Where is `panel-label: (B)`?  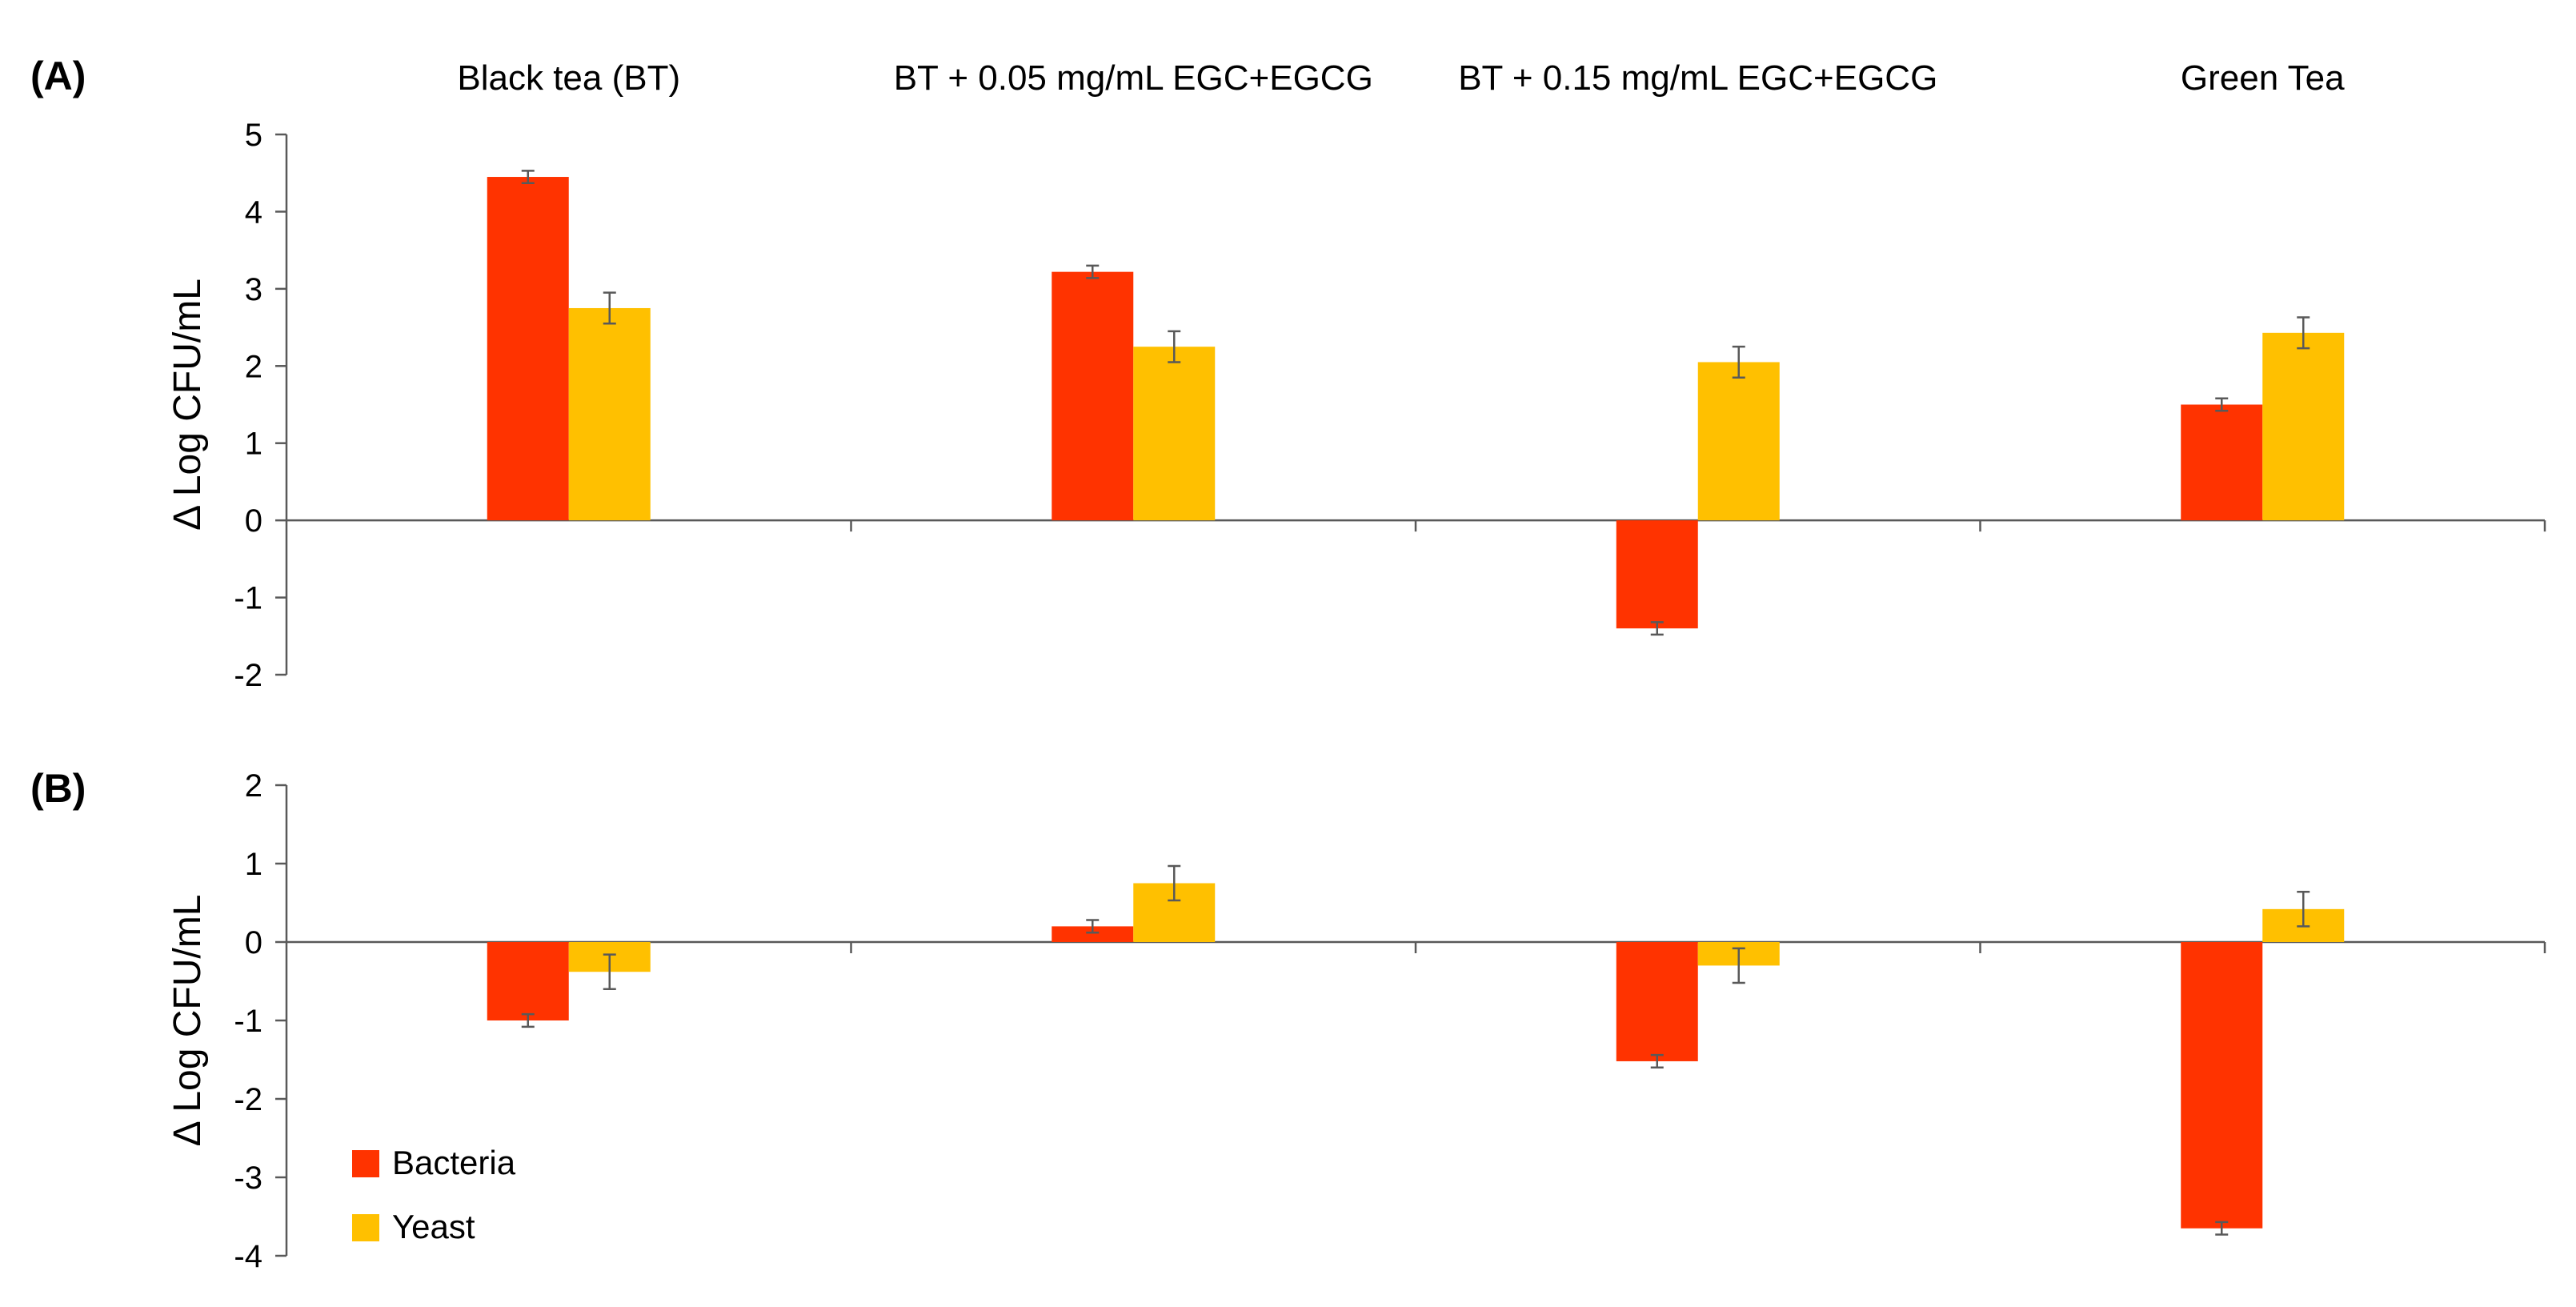
panel-label: (B) is located at coordinates (58, 788).